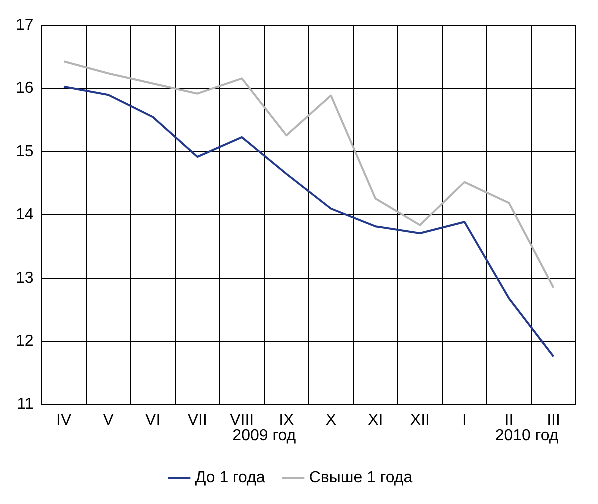 This screenshot has width=598, height=504. I want to click on x-tick-label: IX, so click(287, 420).